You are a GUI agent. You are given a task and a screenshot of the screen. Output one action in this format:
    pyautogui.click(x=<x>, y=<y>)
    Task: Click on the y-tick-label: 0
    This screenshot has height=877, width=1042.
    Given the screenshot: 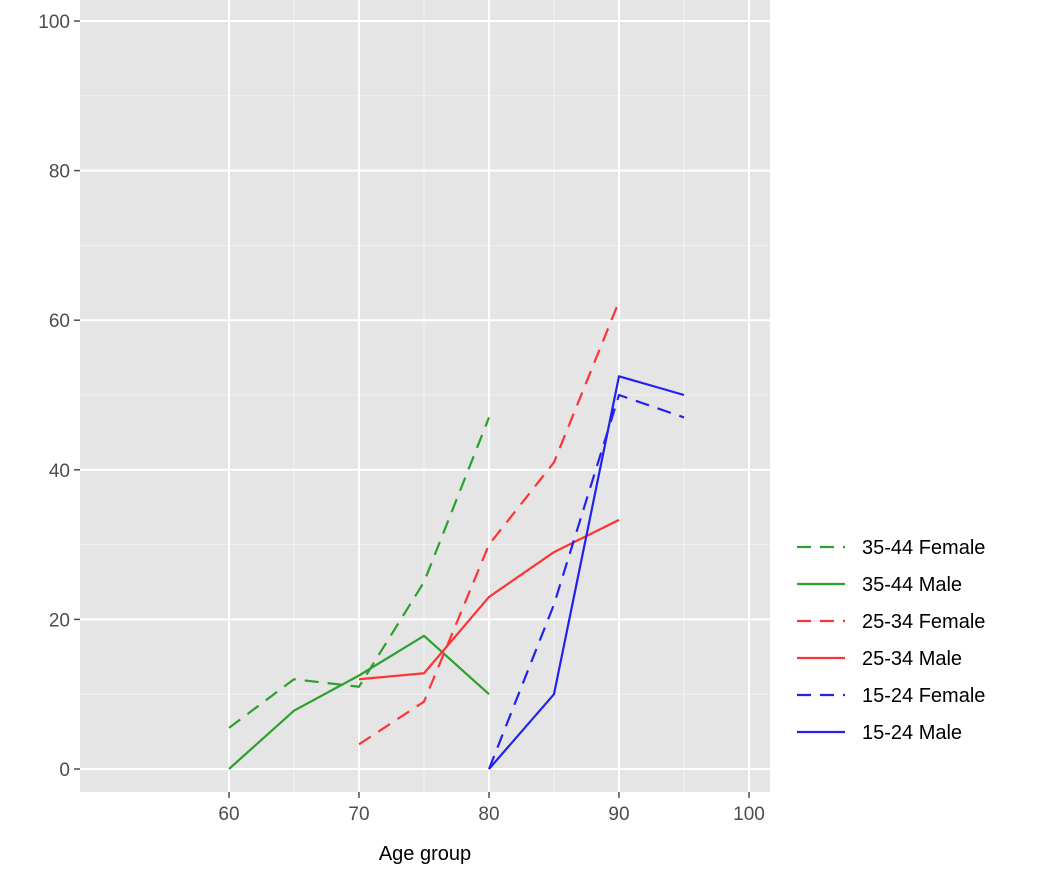 What is the action you would take?
    pyautogui.click(x=64, y=770)
    